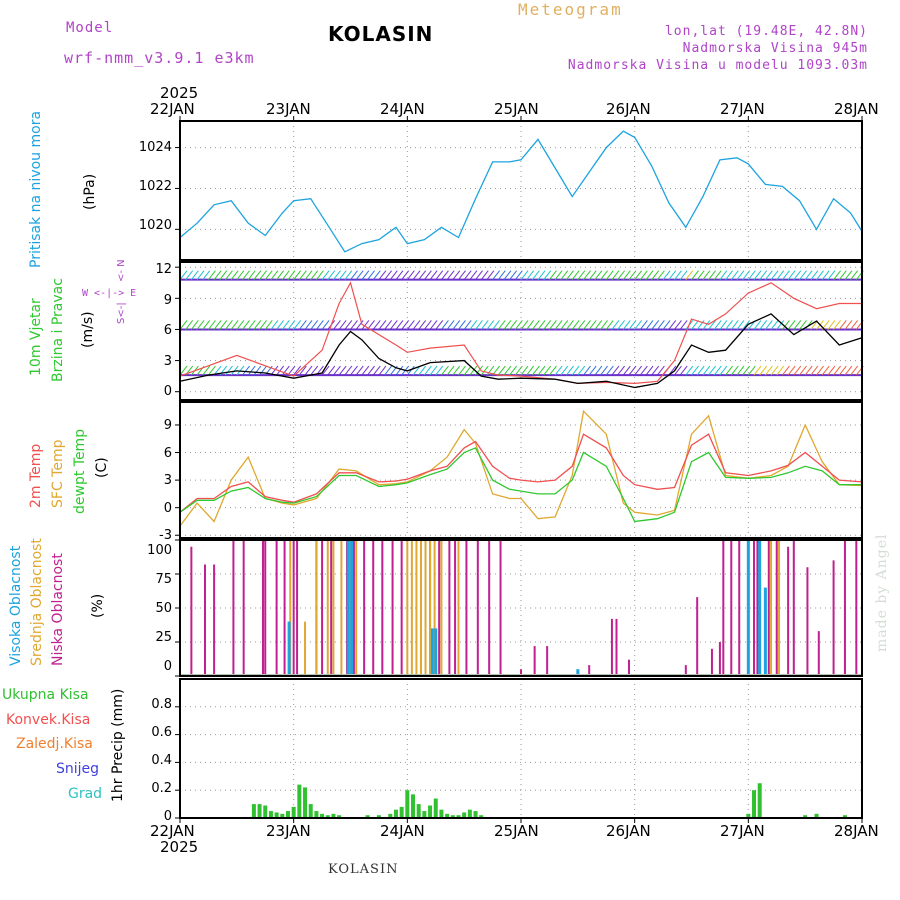 This screenshot has width=900, height=900. What do you see at coordinates (163, 579) in the screenshot?
I see `tick-c-75: 75` at bounding box center [163, 579].